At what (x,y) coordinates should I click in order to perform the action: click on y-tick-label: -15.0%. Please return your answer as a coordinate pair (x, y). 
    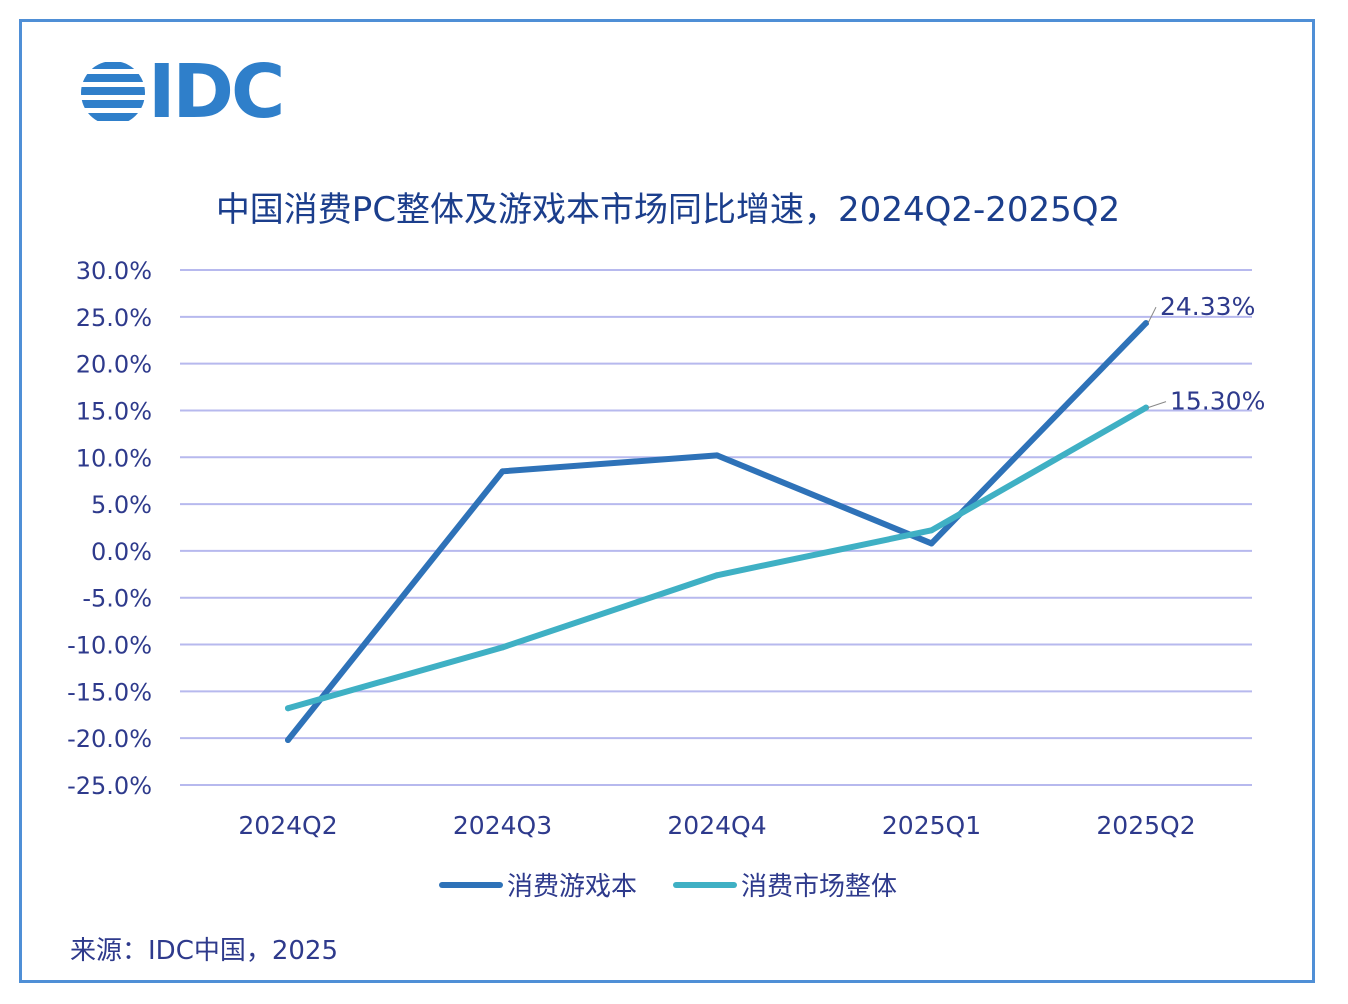
    Looking at the image, I should click on (109, 692).